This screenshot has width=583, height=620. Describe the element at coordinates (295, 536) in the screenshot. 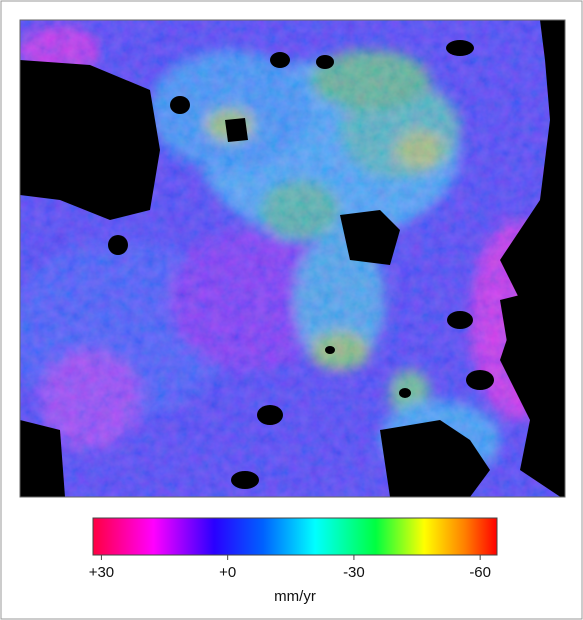

I see `colorbar` at that location.